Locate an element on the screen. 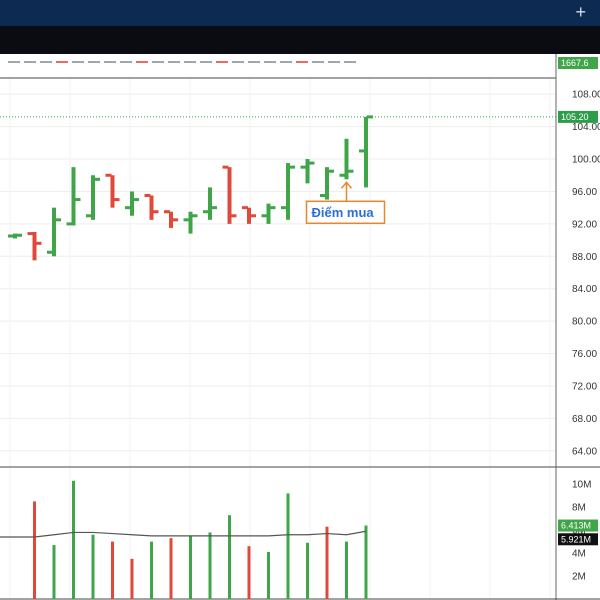  annotation-arrow is located at coordinates (346, 191).